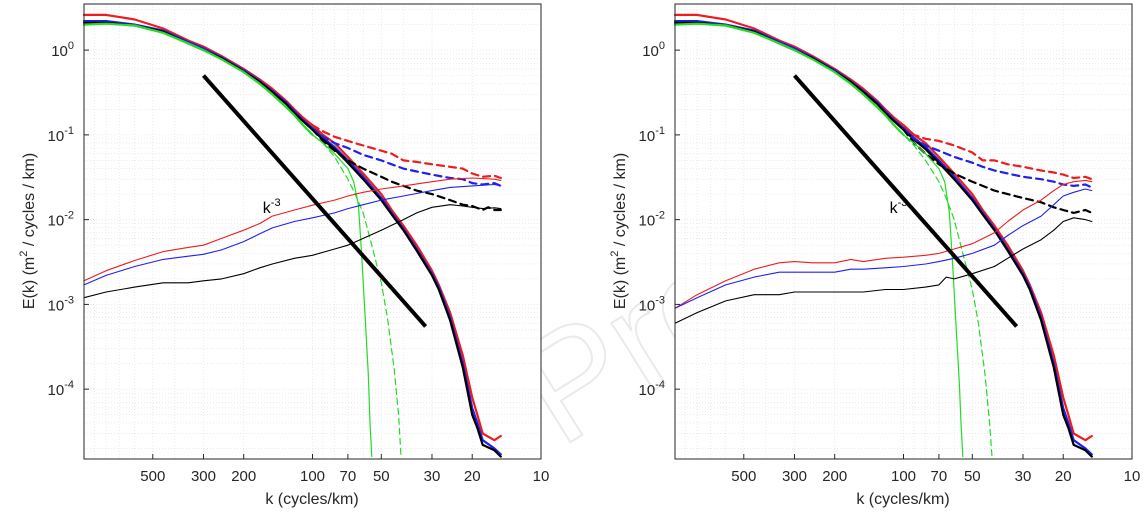  I want to click on series-green-thin-dashed, so click(938, 286).